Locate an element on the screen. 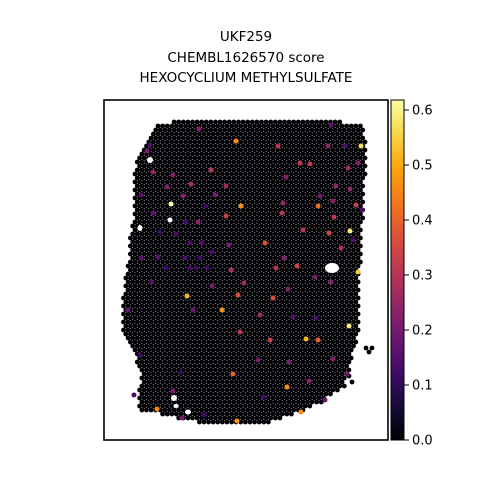 The image size is (480, 480). colorbar: 0.00.10.20.30.40.50.6 is located at coordinates (411, 274).